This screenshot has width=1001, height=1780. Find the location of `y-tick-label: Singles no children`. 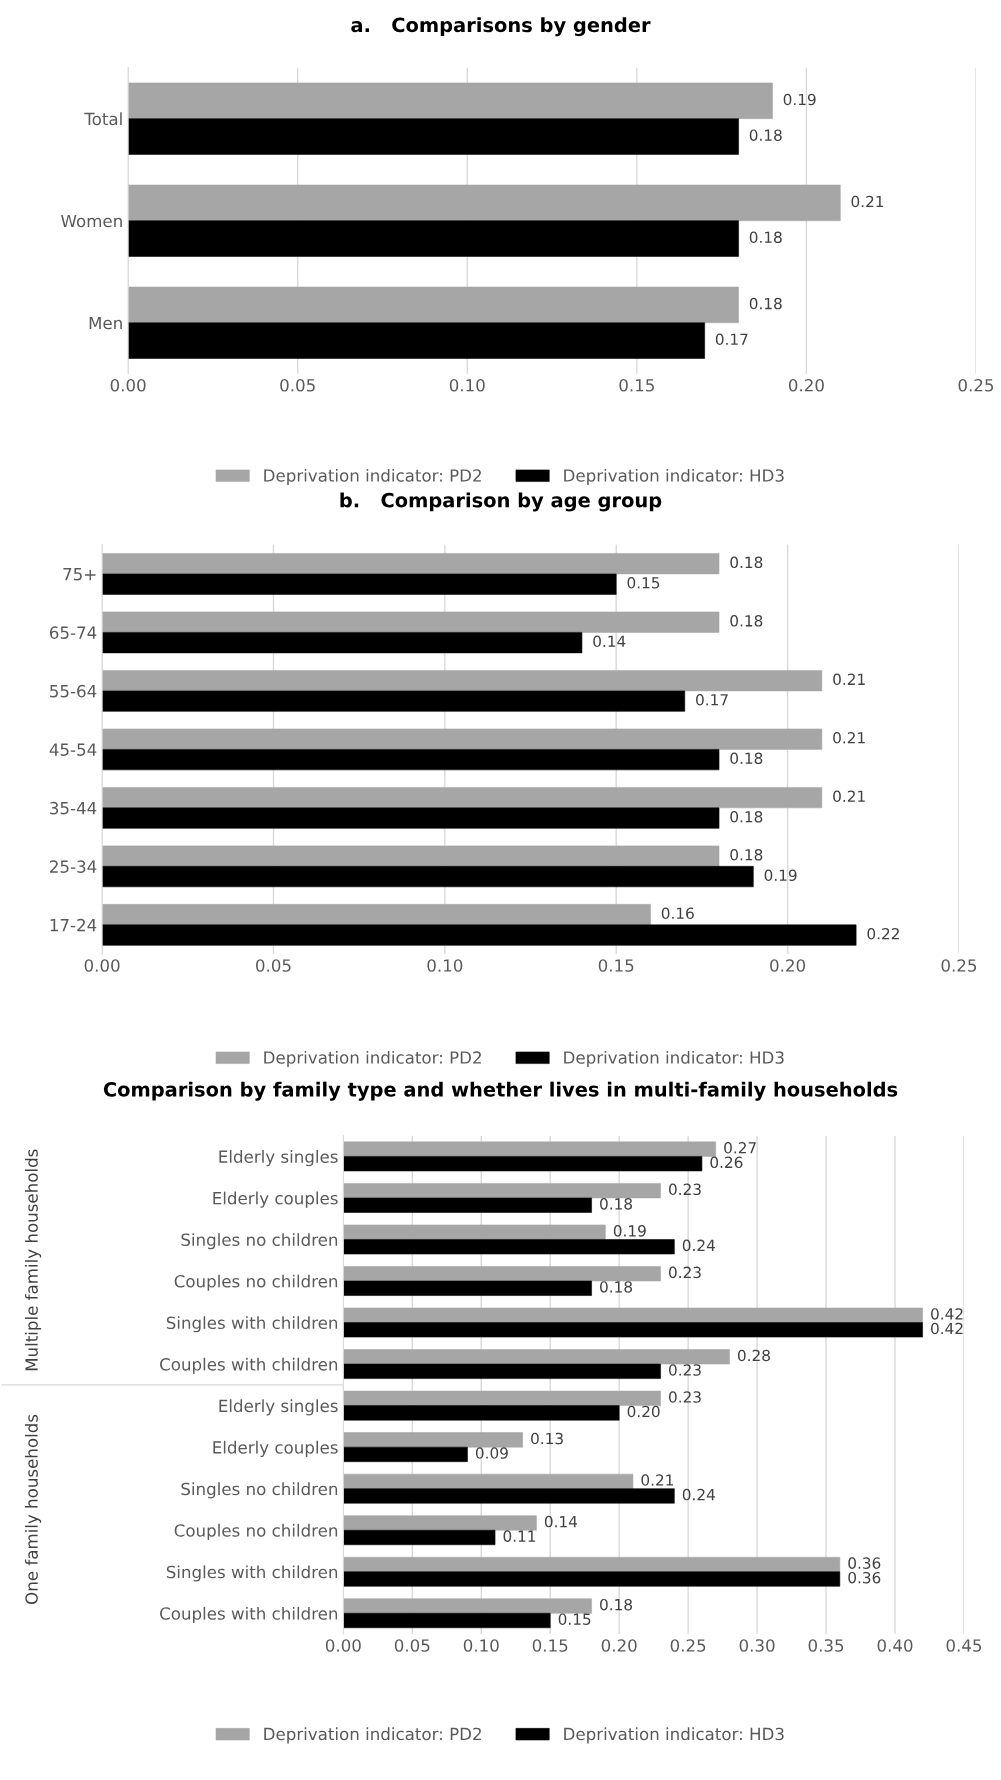

y-tick-label: Singles no children is located at coordinates (259, 1241).